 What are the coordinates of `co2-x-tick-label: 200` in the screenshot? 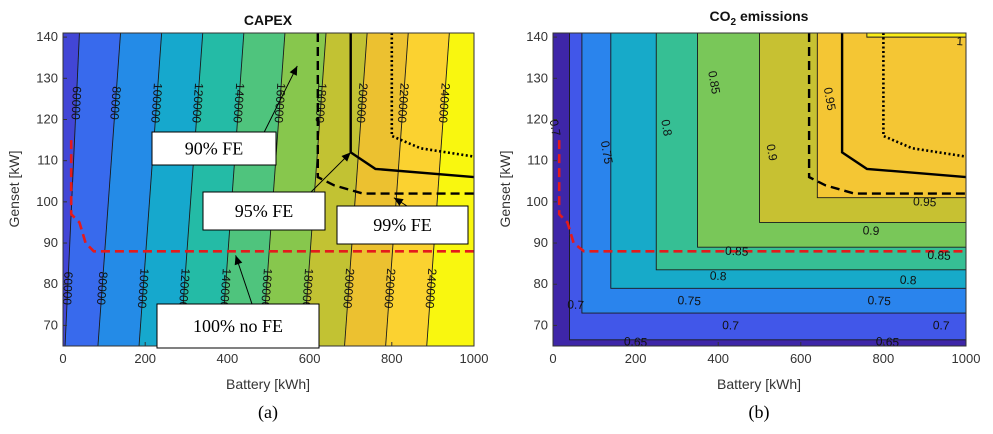 It's located at (636, 358).